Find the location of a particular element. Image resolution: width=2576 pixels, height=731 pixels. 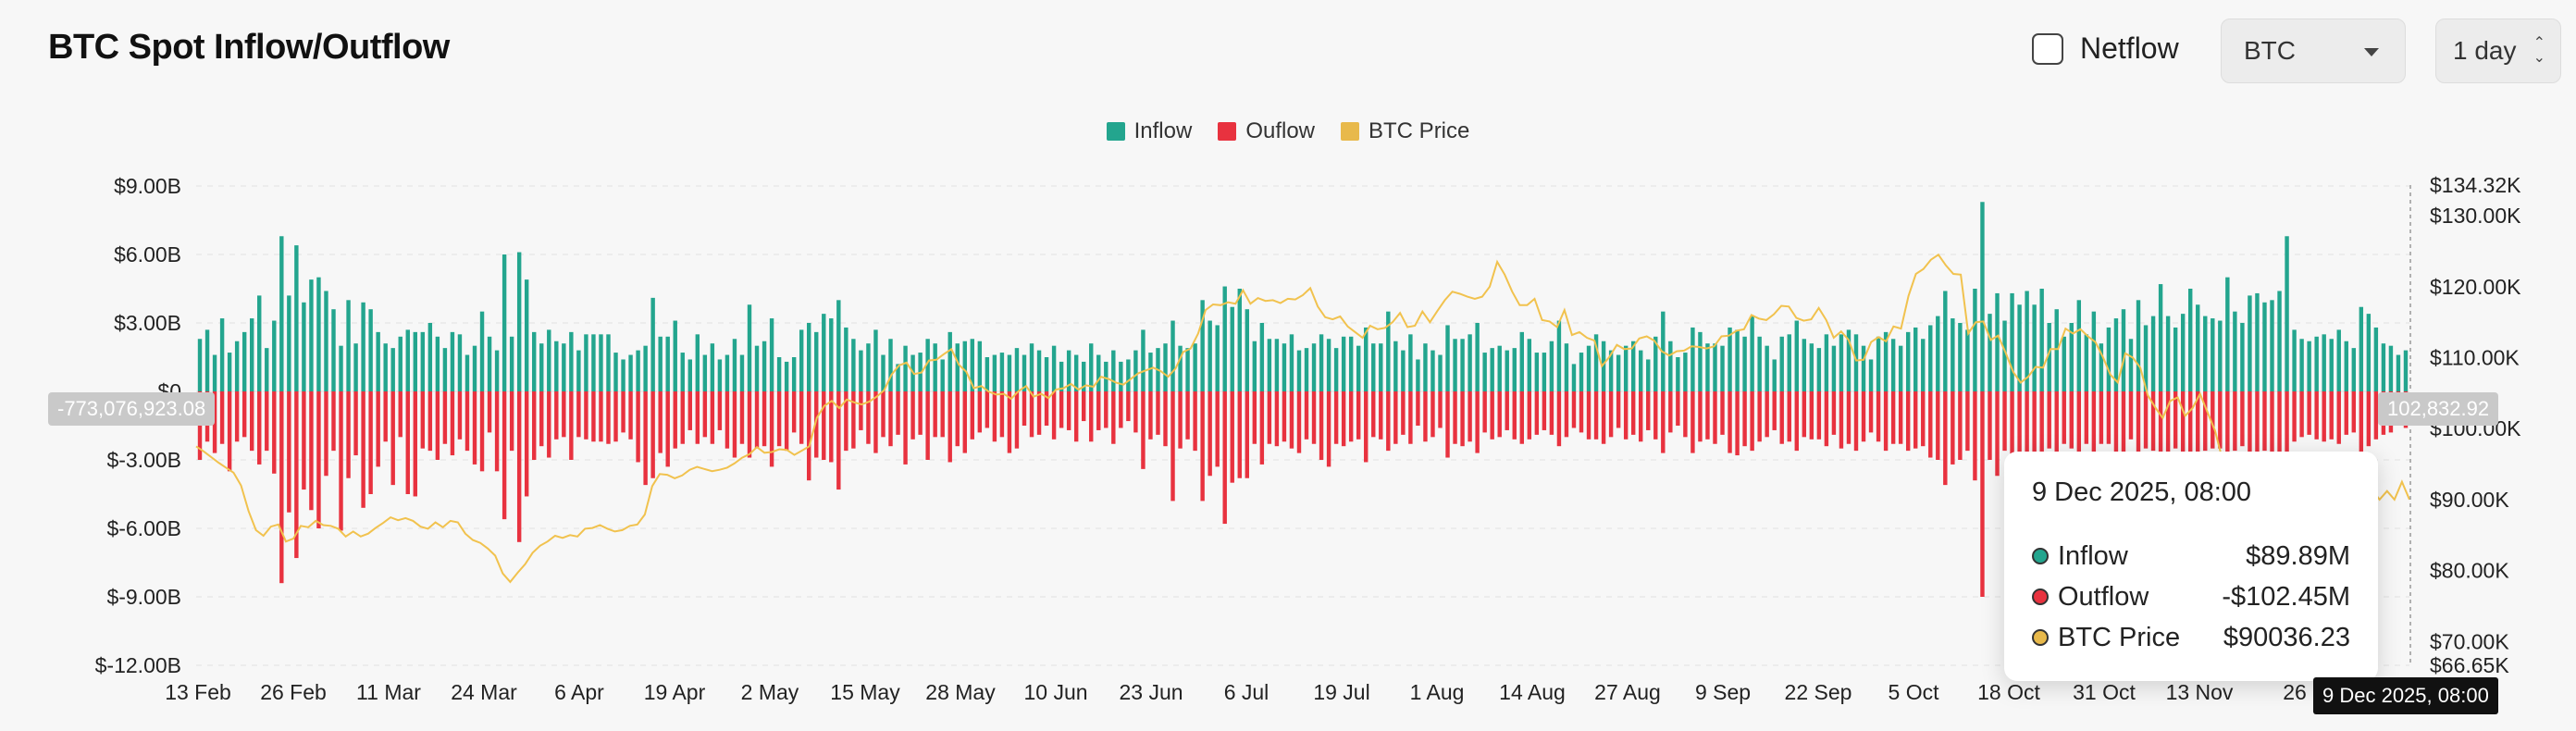

legend-item-btc-price: BTC Price is located at coordinates (1405, 131).